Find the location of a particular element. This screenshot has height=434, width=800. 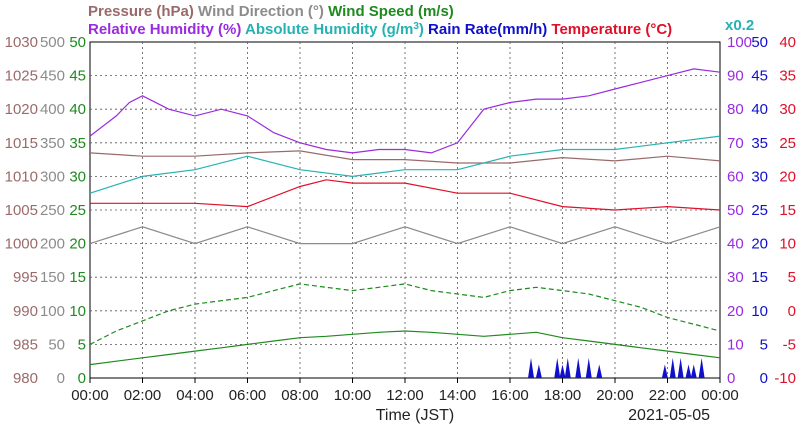

tick-label-pressure: 1020 is located at coordinates (21, 109).